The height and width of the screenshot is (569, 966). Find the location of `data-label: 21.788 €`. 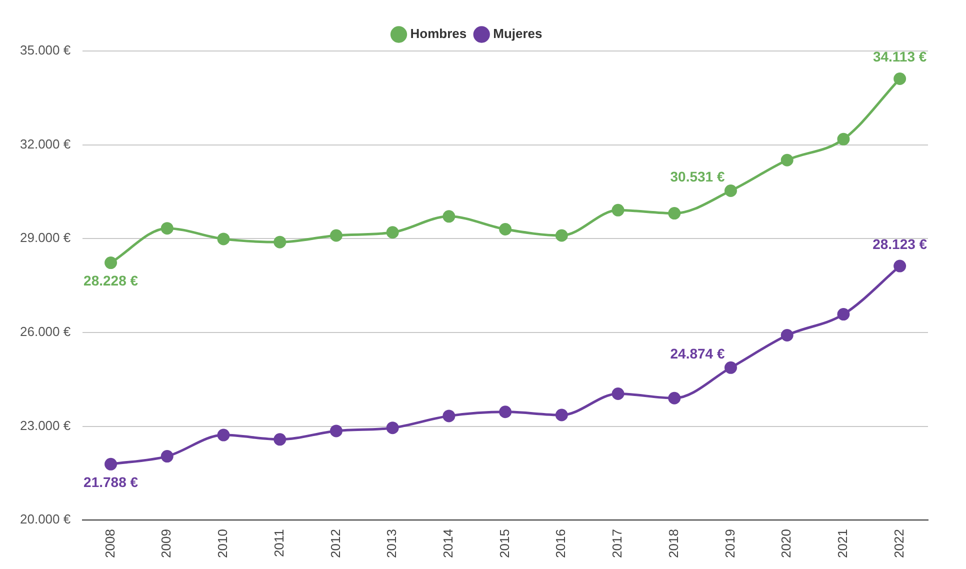

data-label: 21.788 € is located at coordinates (111, 482).